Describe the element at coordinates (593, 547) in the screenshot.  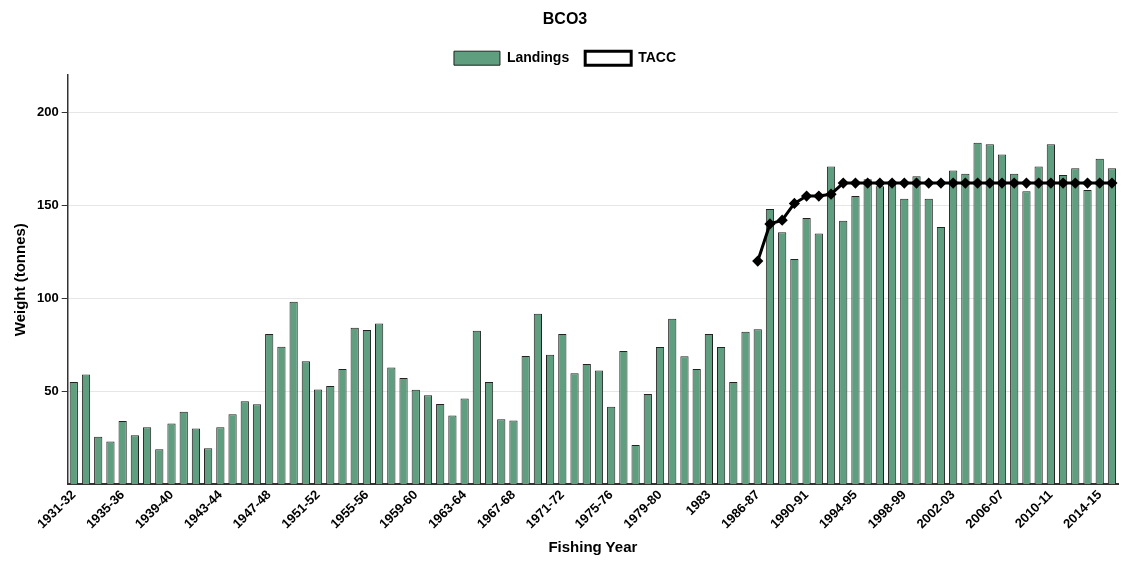
I see `x-axis-title: Fishing Year` at that location.